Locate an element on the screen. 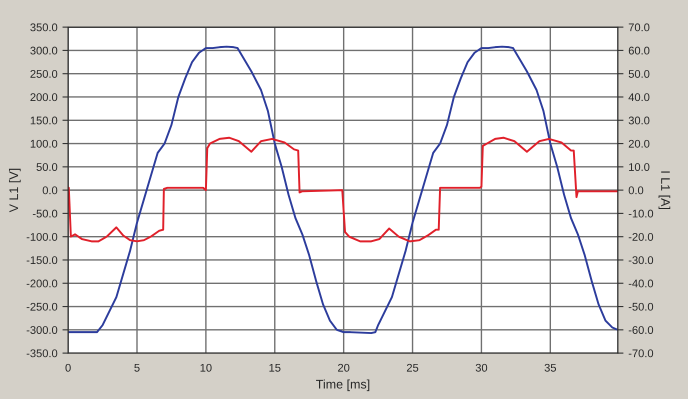 Image resolution: width=688 pixels, height=399 pixels. y-tick-label: 300.0 is located at coordinates (44, 50).